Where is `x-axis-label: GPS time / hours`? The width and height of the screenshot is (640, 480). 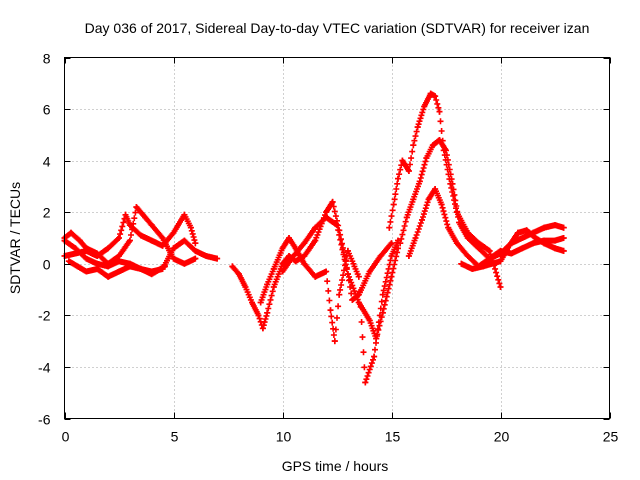 x-axis-label: GPS time / hours is located at coordinates (335, 466).